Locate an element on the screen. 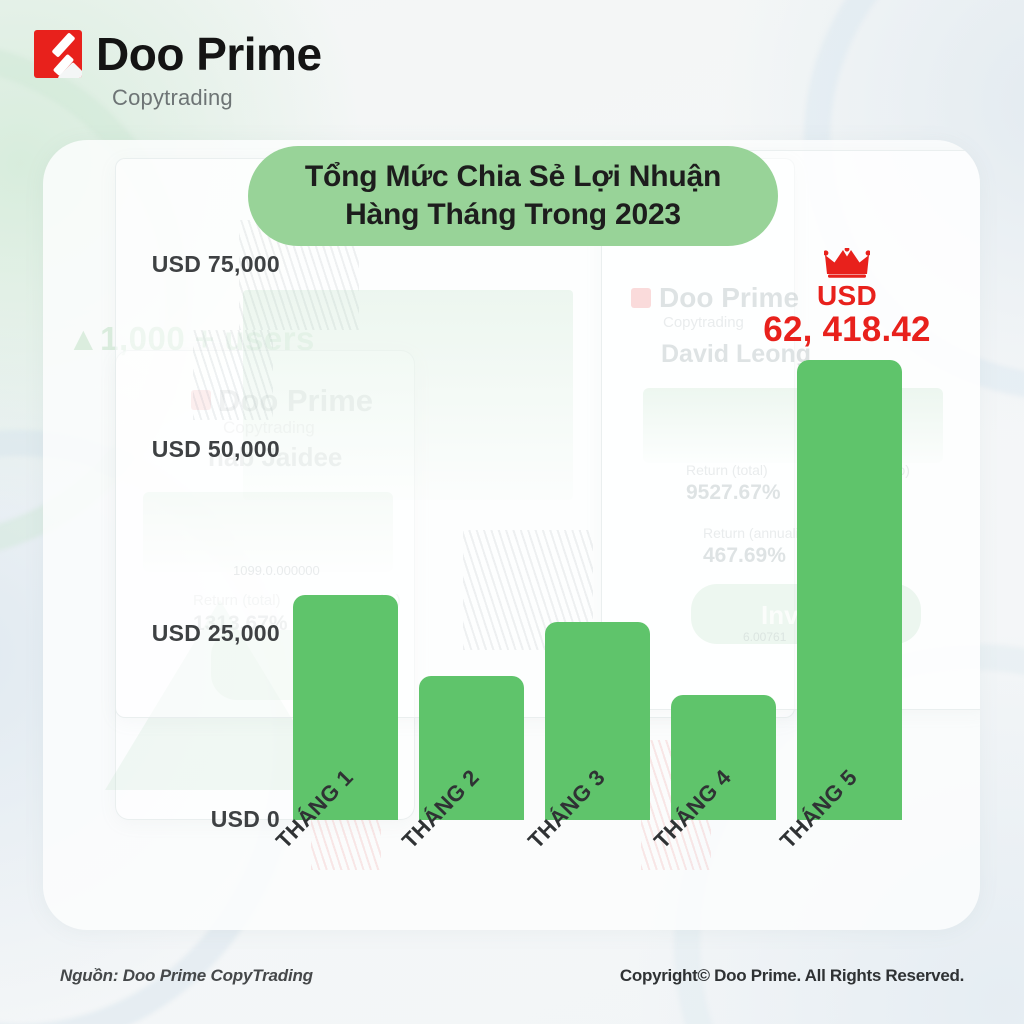  highlight-callout: USD 62, 418.42 is located at coordinates (847, 299).